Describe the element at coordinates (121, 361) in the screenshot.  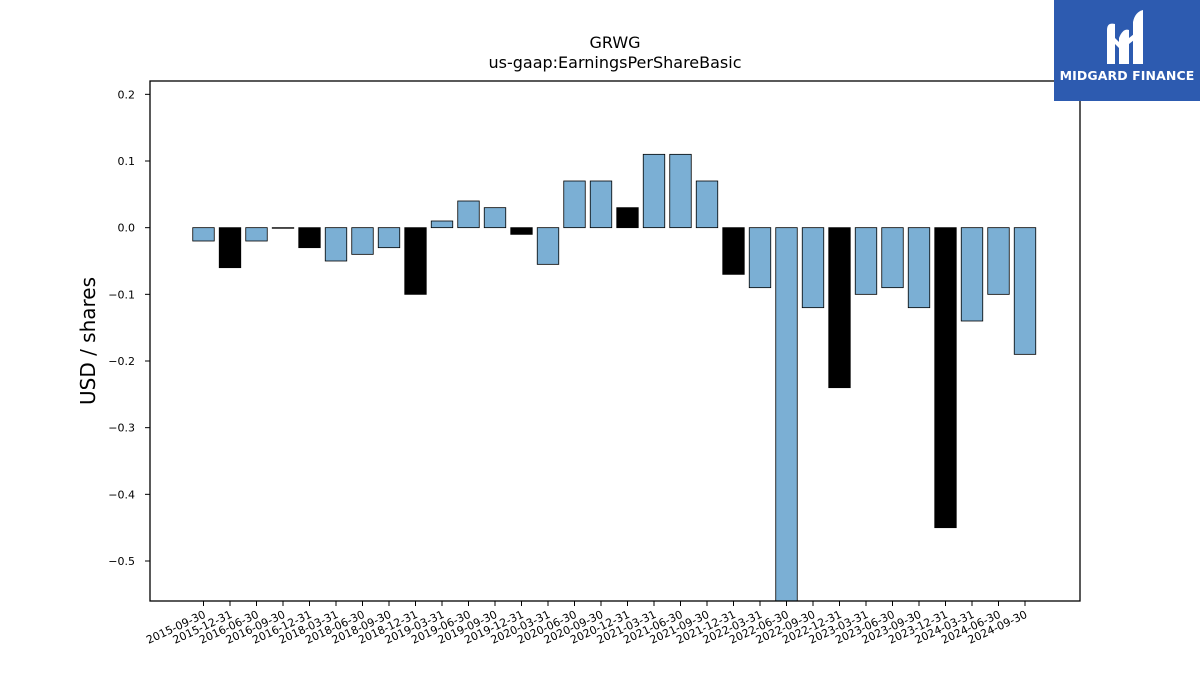
I see `y-tick-label: −0.2` at that location.